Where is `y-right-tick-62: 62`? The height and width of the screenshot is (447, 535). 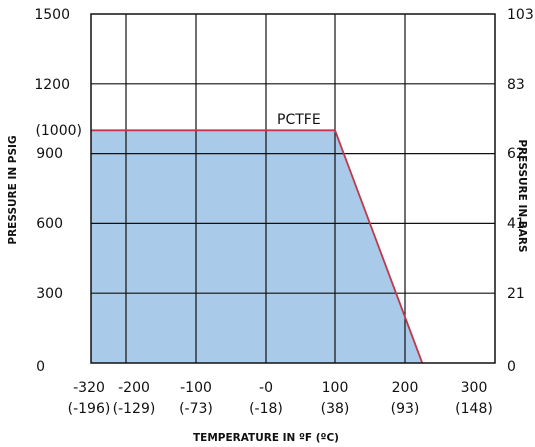
y-right-tick-62: 62 is located at coordinates (516, 154).